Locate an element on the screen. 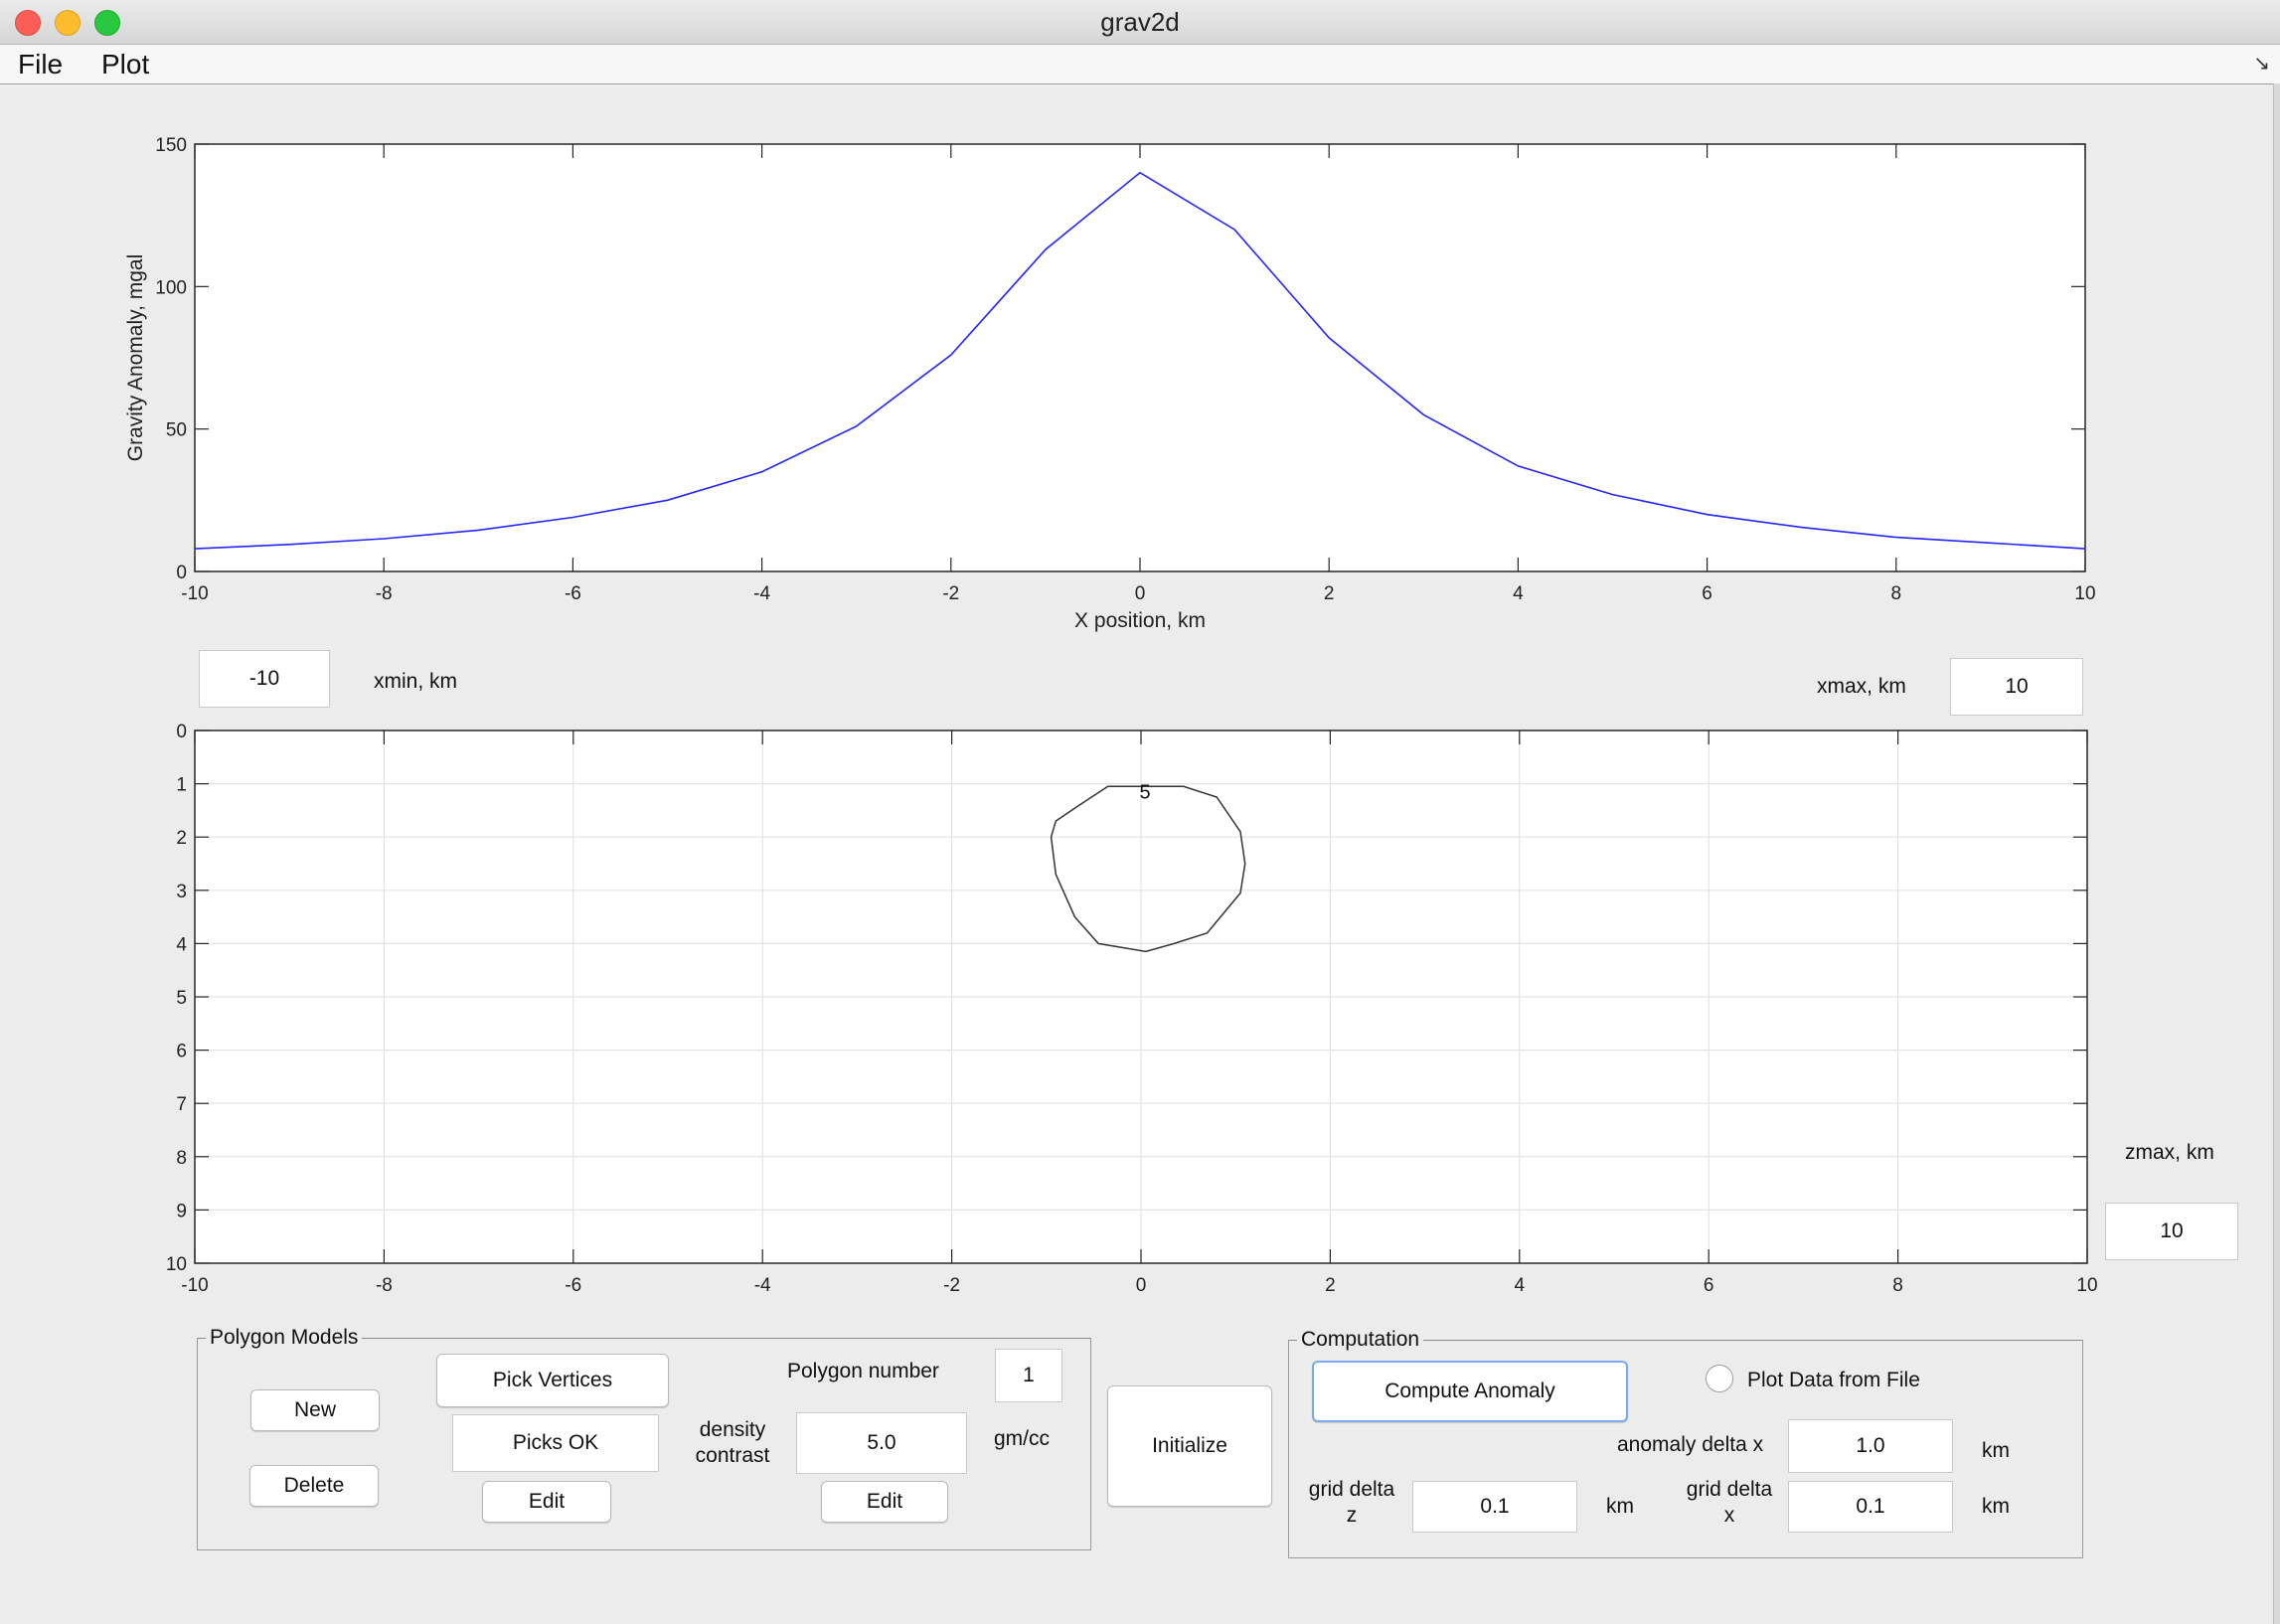 This screenshot has width=2280, height=1624. grid-delta-x-input: 0.1 is located at coordinates (1870, 1507).